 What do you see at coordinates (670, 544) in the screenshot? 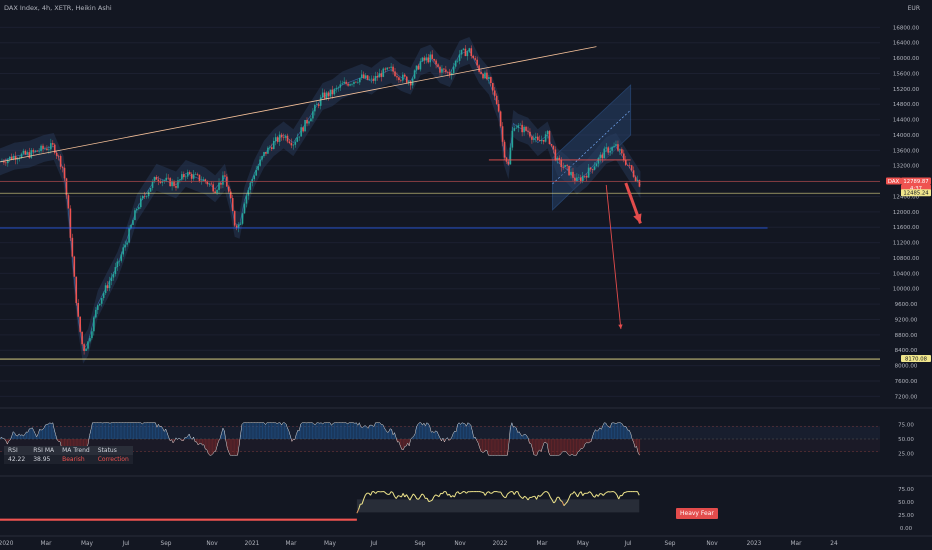
I see `time-tick-label-16: Sep` at bounding box center [670, 544].